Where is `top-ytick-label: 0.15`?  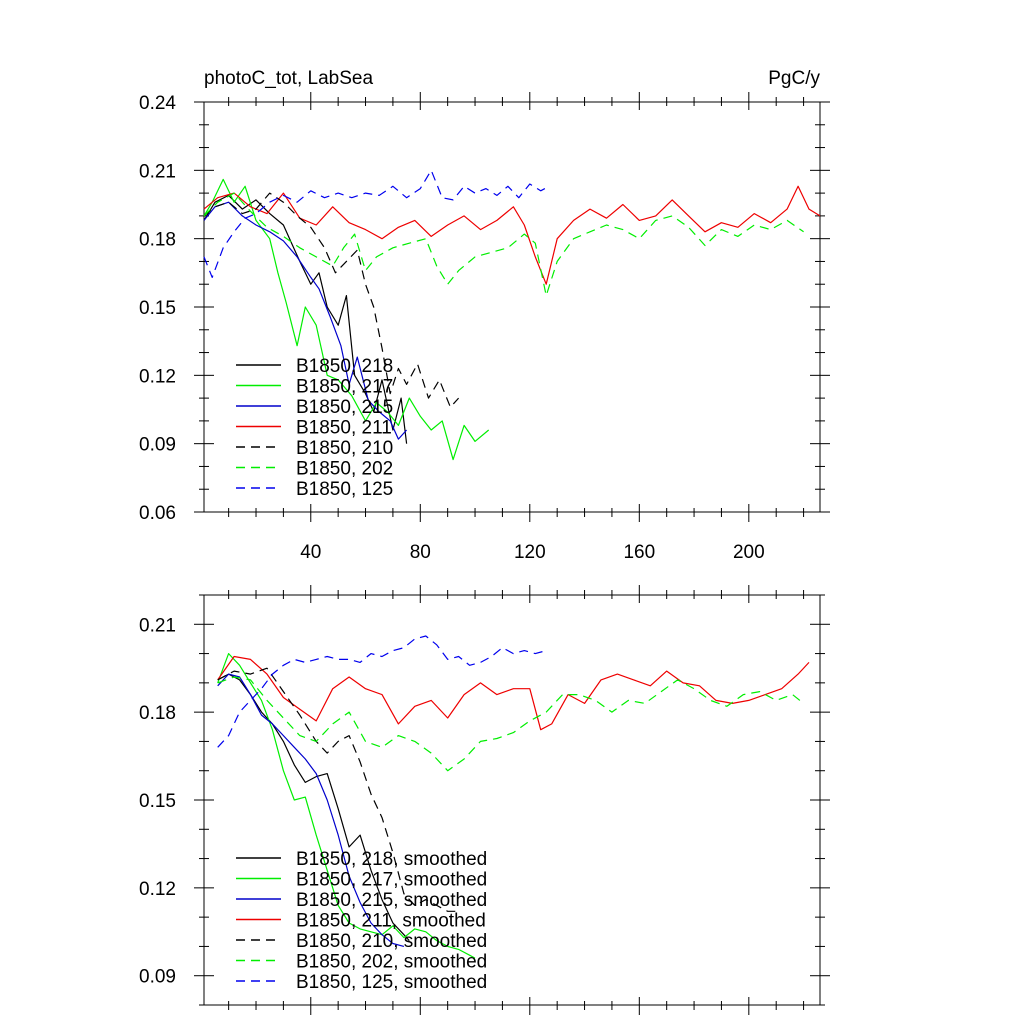 top-ytick-label: 0.15 is located at coordinates (157, 308).